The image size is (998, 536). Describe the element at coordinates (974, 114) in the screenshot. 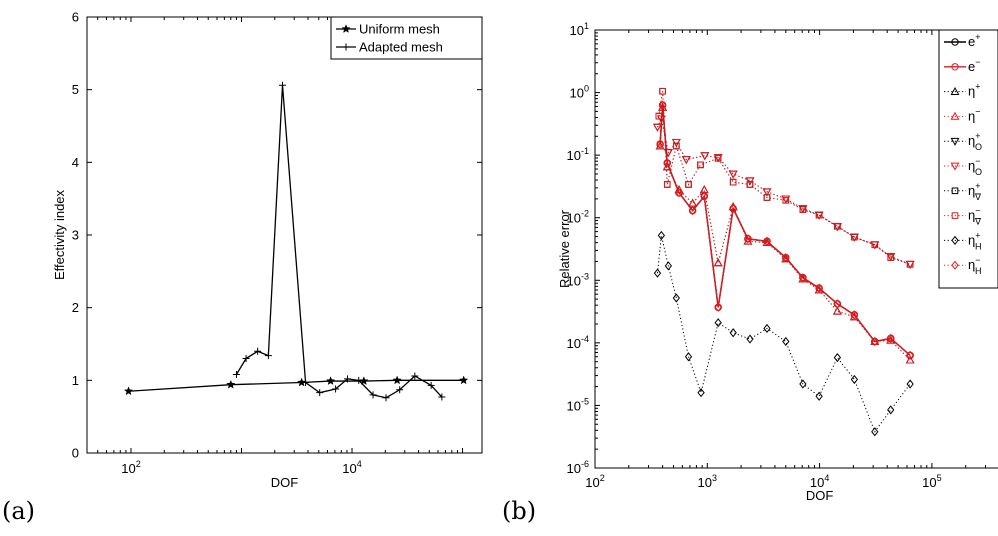

I see `legend-label: η−` at that location.